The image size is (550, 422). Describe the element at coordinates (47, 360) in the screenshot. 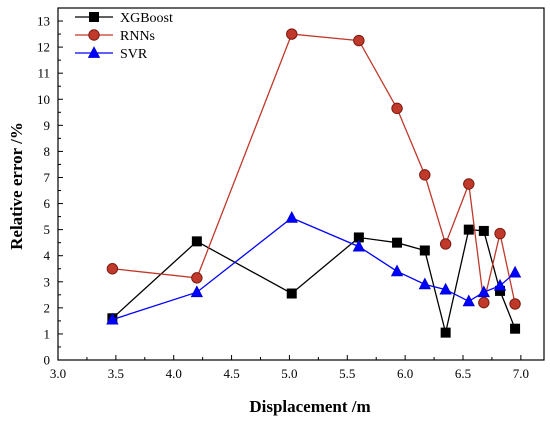

I see `y-tick-label: 0` at that location.